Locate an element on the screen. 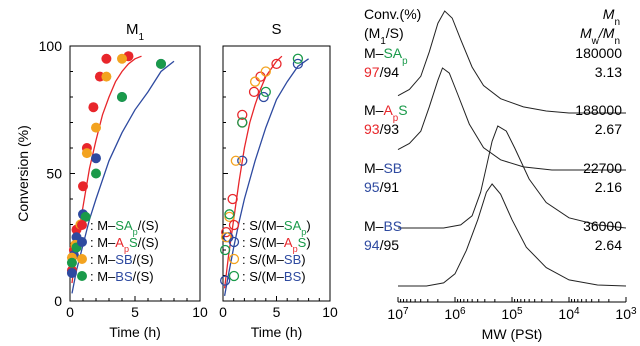  header-mn: Mn is located at coordinates (611, 17).